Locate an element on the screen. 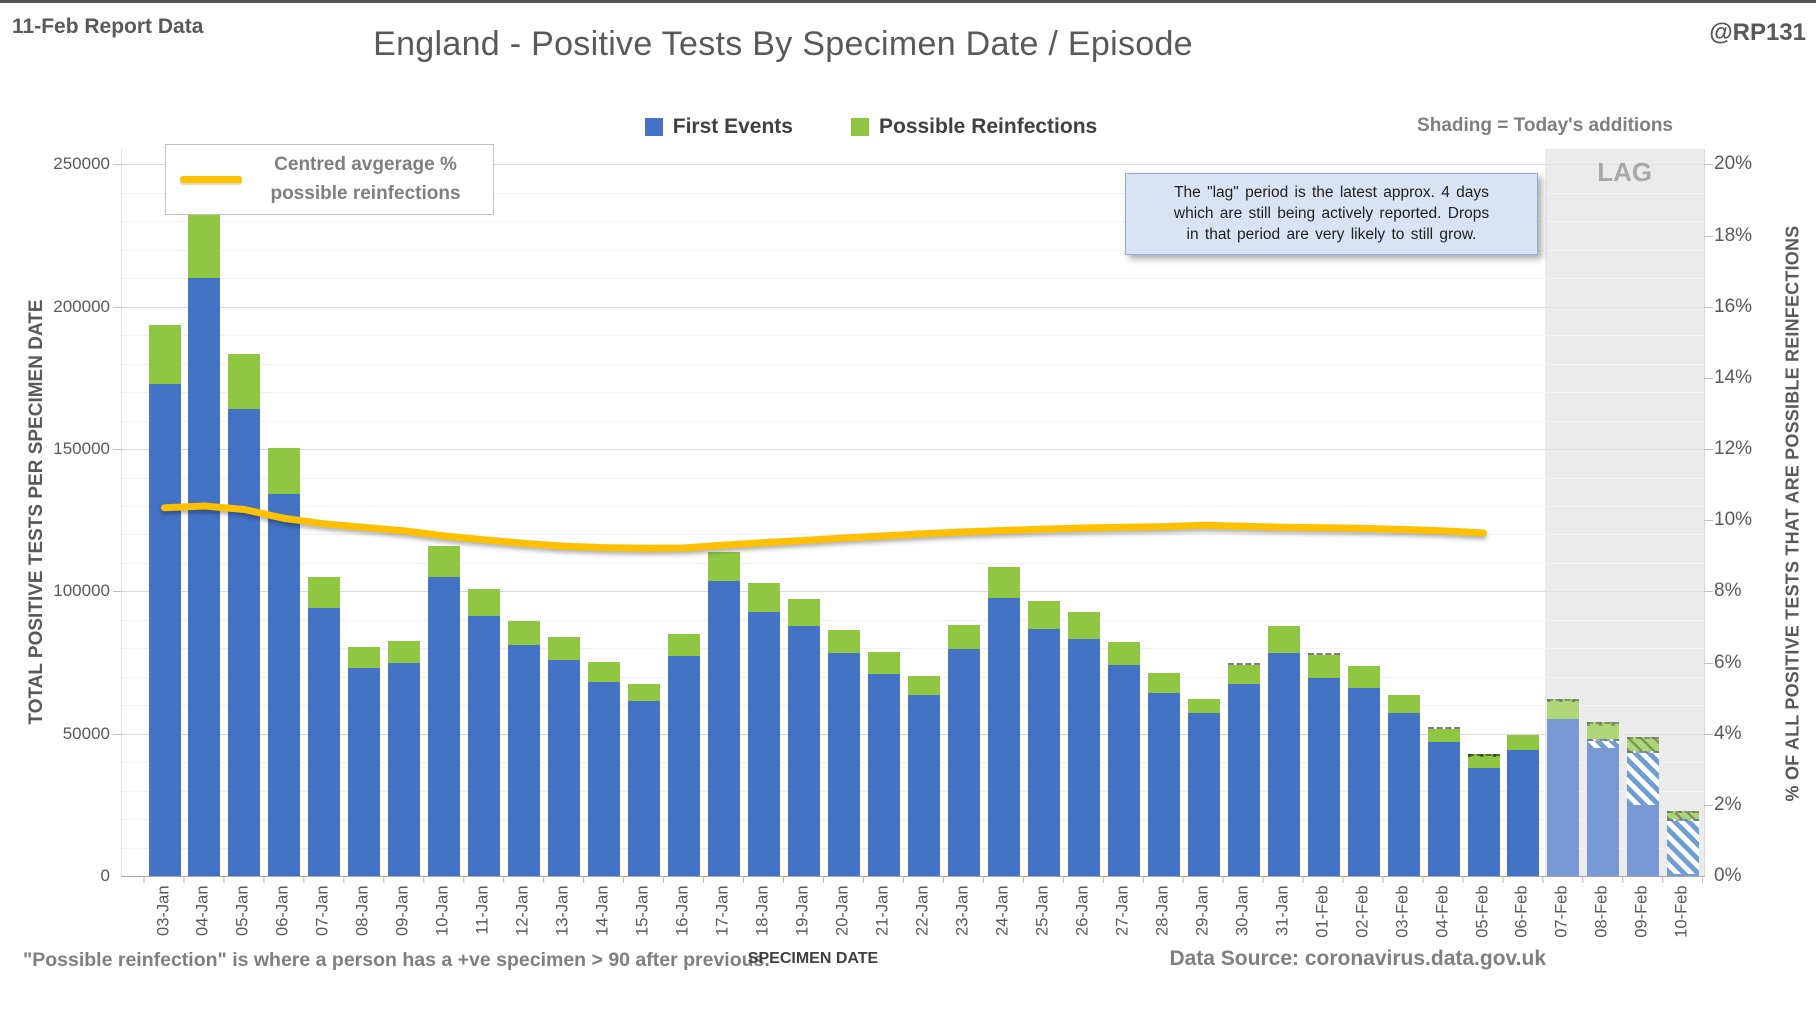  shading-note: Shading = Today's additions is located at coordinates (1545, 125).